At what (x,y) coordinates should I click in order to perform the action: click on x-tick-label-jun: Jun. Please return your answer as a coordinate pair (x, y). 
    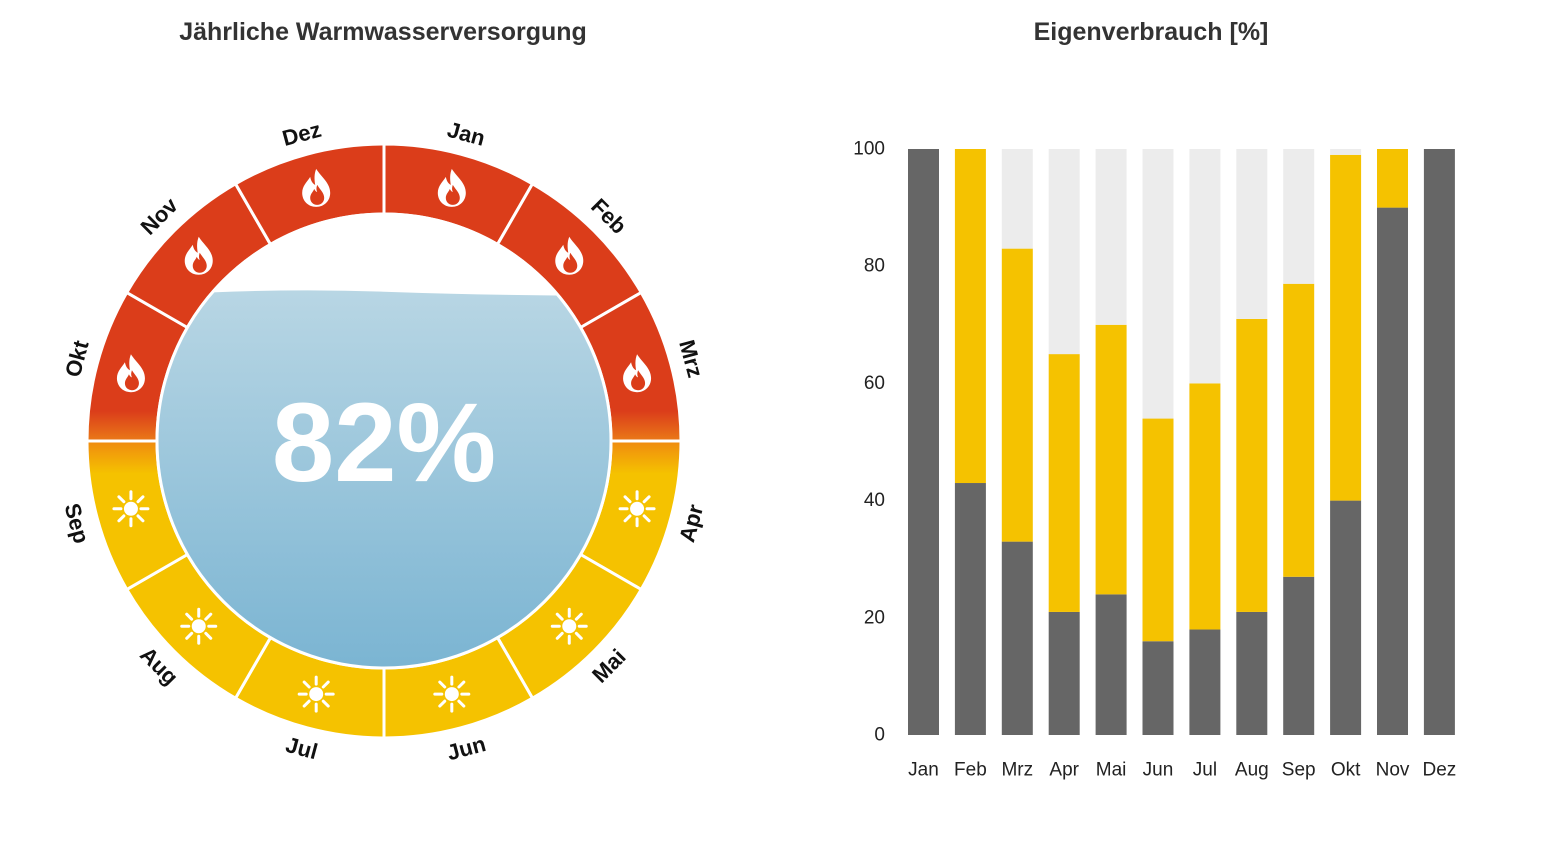
    Looking at the image, I should click on (1158, 770).